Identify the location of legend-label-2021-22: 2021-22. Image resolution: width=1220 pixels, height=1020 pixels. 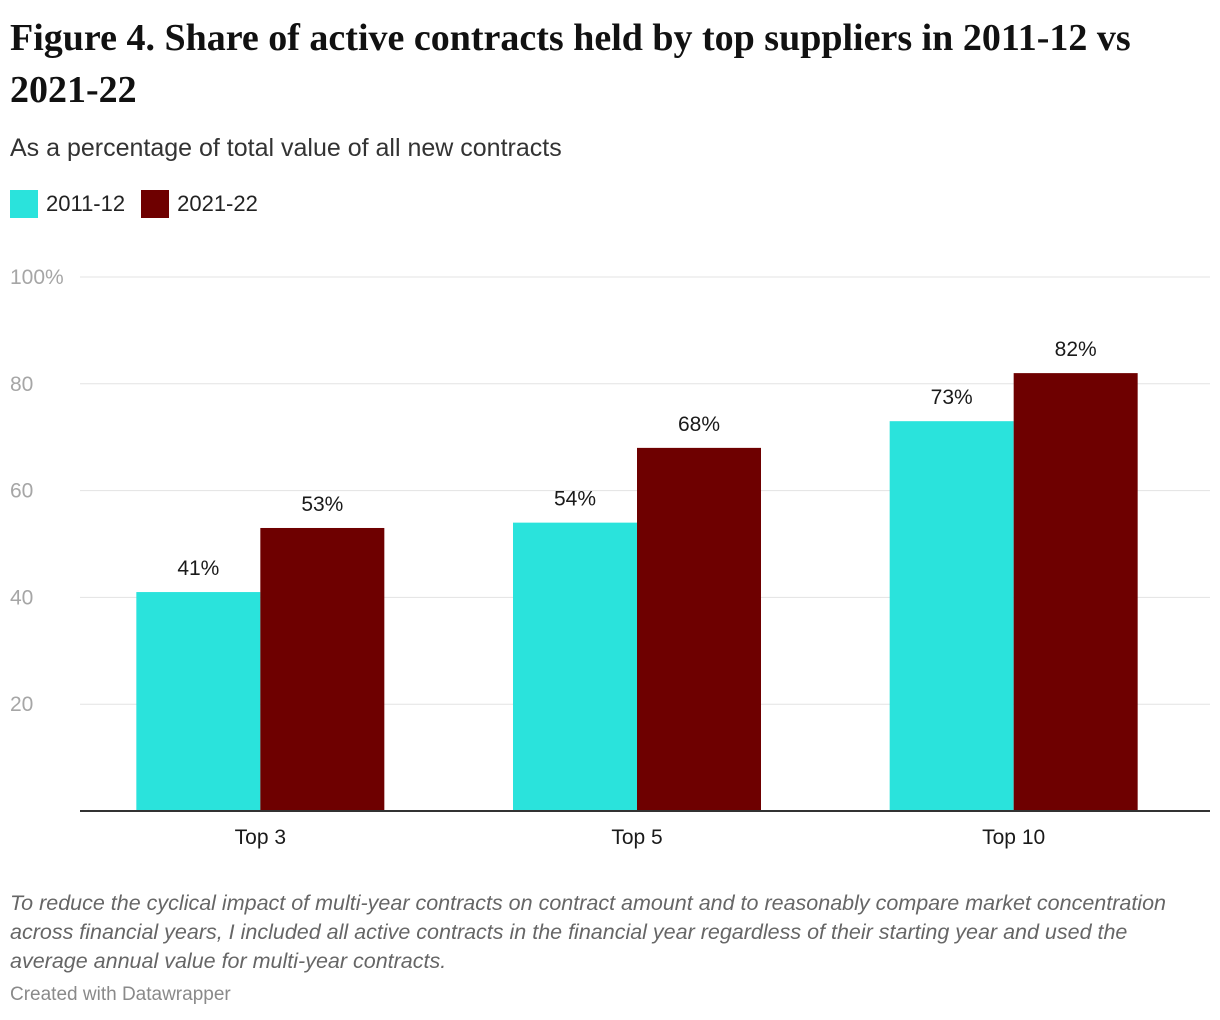
(217, 203).